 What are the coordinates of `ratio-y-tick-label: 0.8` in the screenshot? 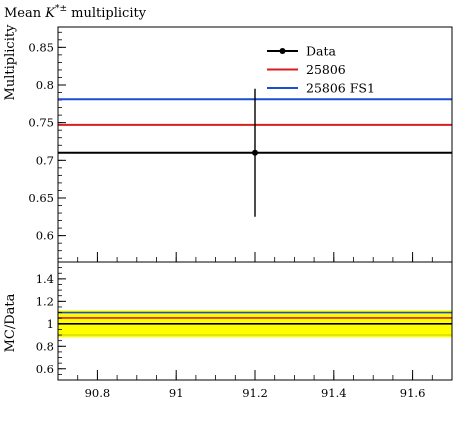 It's located at (45, 346).